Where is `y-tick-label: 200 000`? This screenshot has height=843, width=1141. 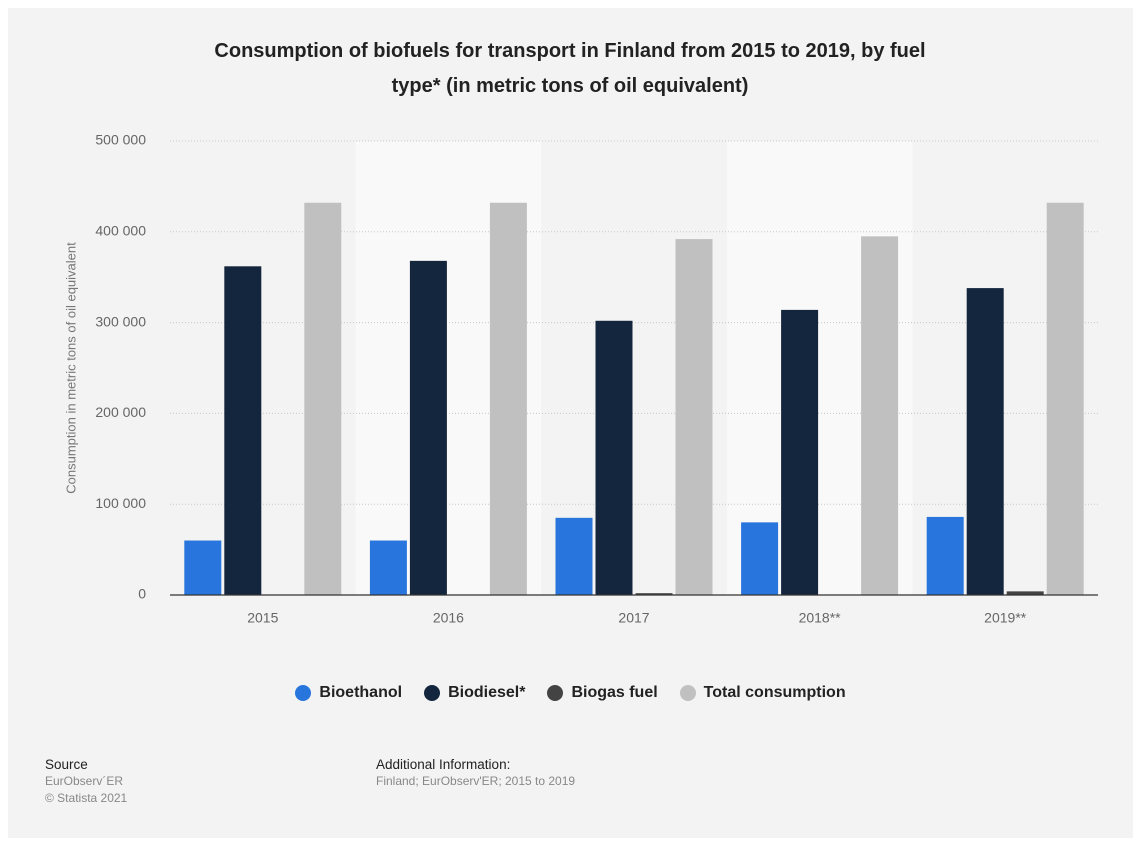
y-tick-label: 200 000 is located at coordinates (120, 412).